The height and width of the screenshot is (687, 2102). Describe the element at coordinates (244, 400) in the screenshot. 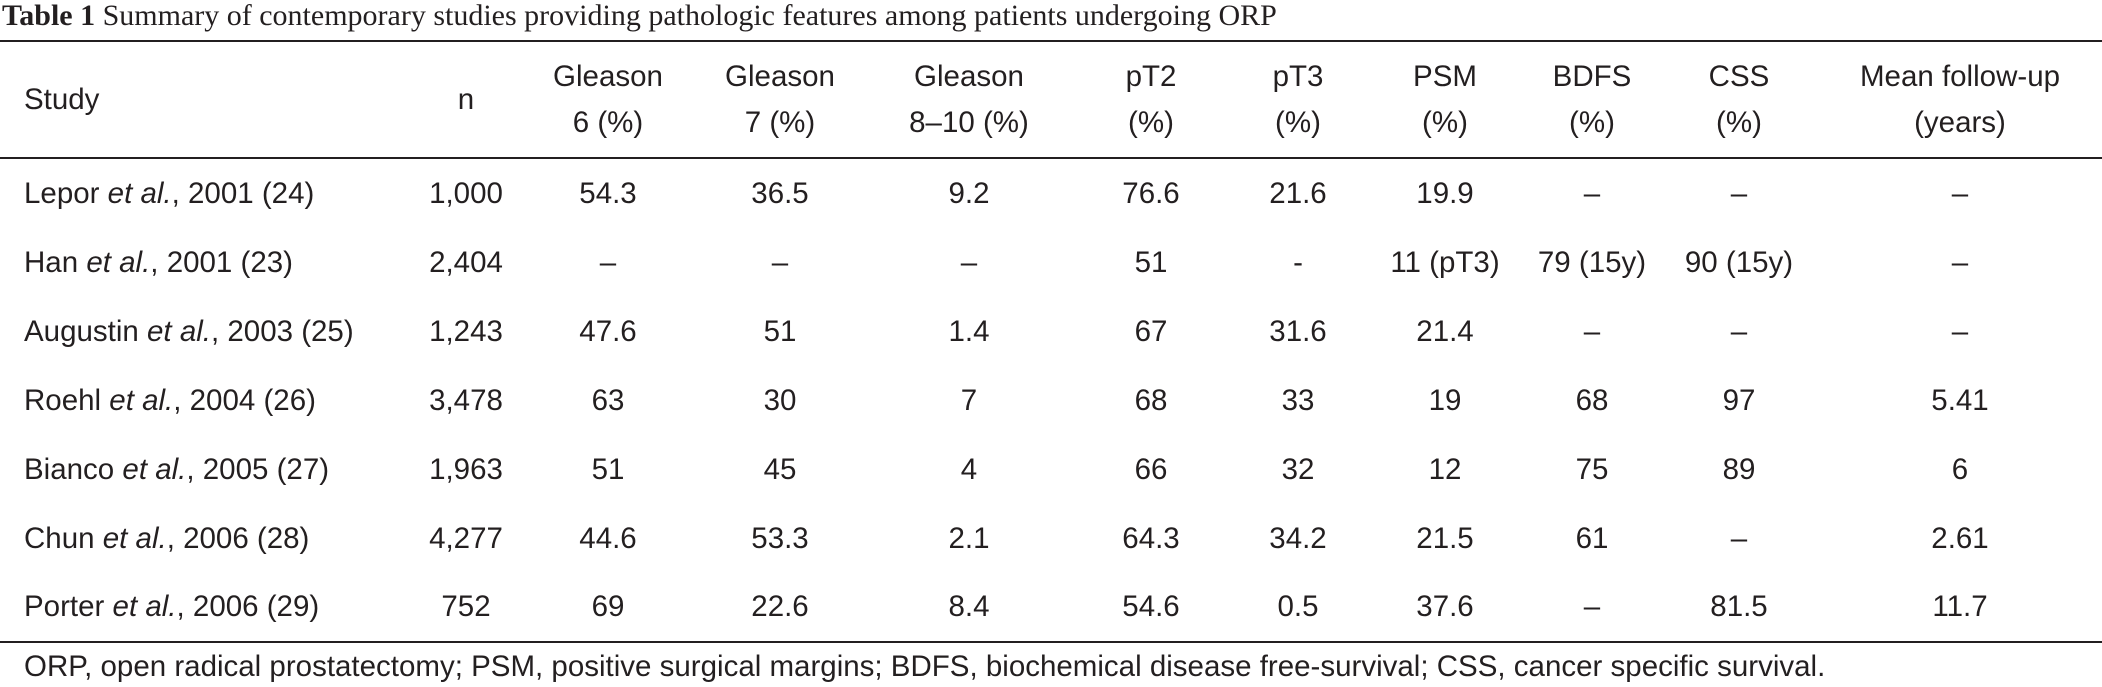

I see `study-year-ref: , 2004 (26)` at that location.